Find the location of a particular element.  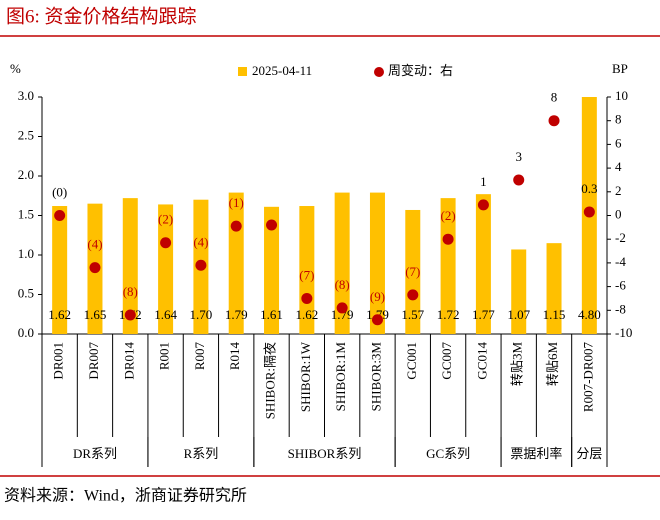

y2-tick-label: 0 is located at coordinates (618, 213).